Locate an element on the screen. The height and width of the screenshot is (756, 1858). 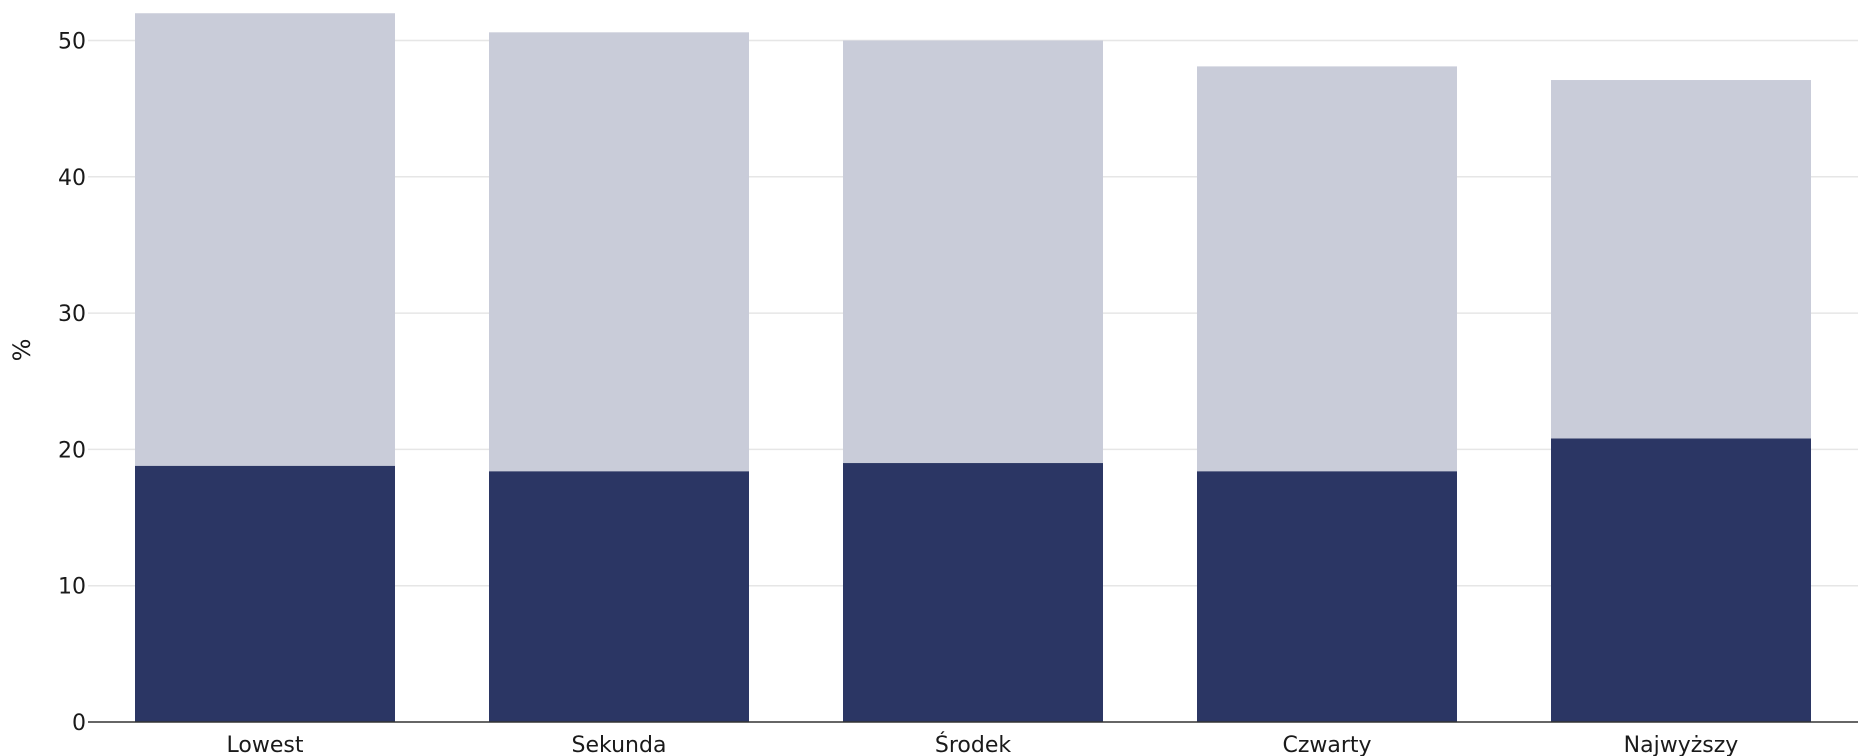
y-axis-ticks: 0 10 20 30 40 50 is located at coordinates (72, 383).